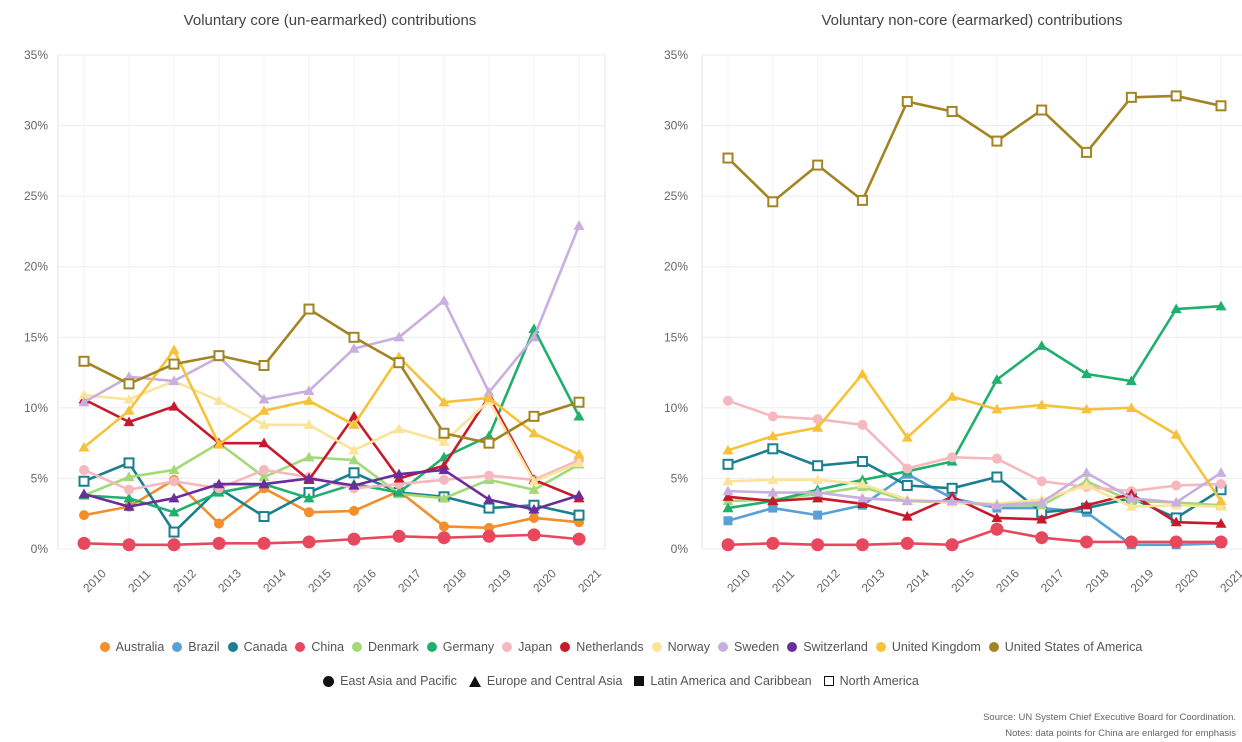 The width and height of the screenshot is (1242, 742). I want to click on legend-label: Germany, so click(468, 647).